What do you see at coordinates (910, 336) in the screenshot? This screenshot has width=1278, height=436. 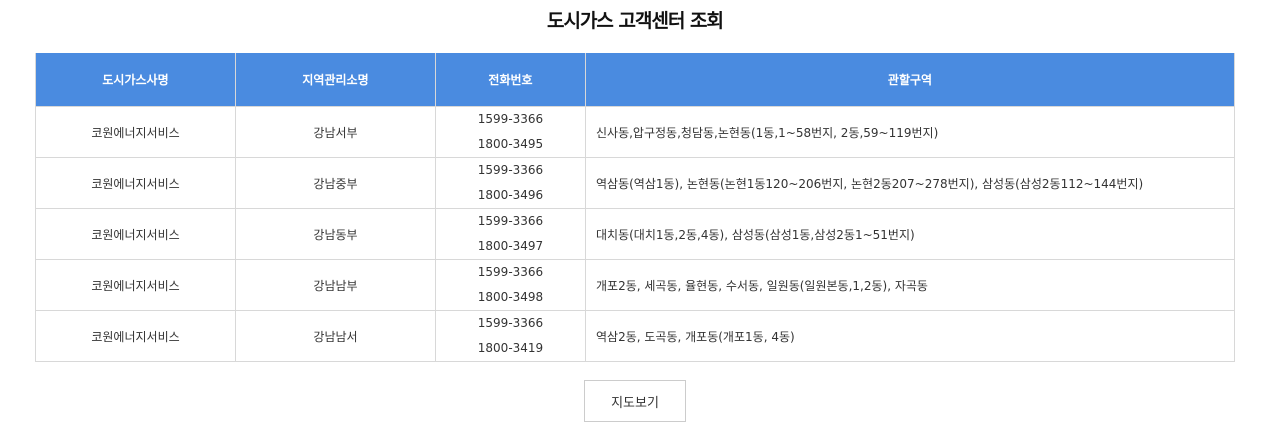 I see `area-cell: 역삼2동, 도곡동, 개포동(개포1동, 4동)` at bounding box center [910, 336].